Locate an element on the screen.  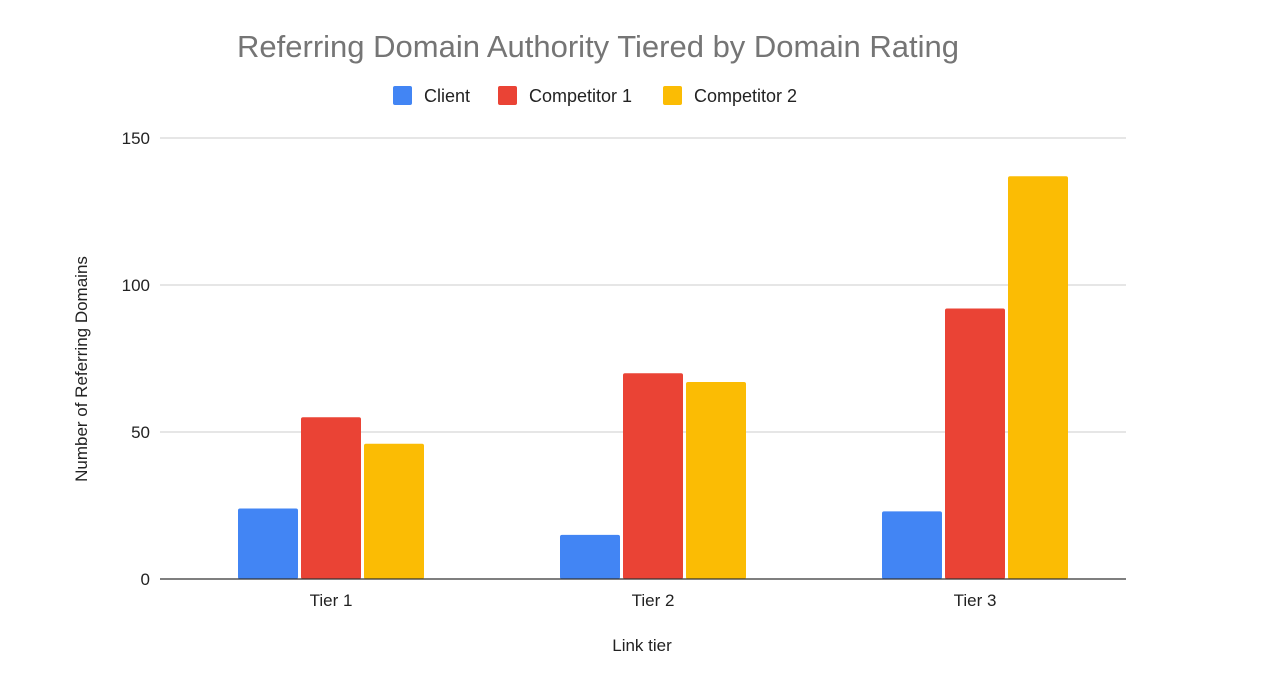
legend: Client Competitor 1 Competitor 2 is located at coordinates (595, 96).